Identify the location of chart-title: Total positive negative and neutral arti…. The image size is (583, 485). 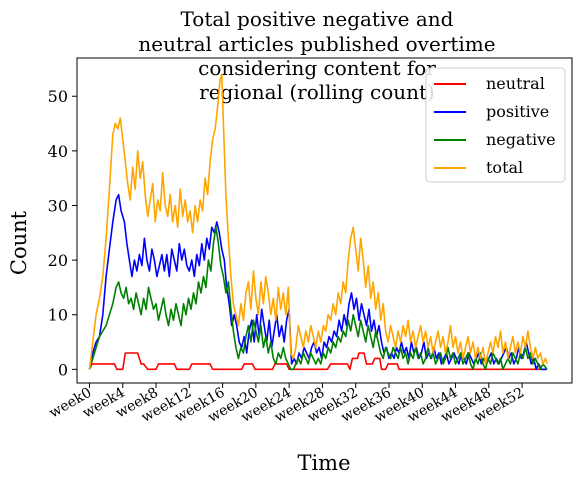
(316, 55).